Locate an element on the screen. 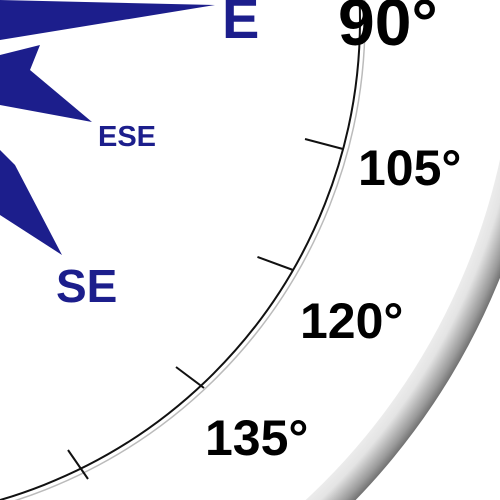 The width and height of the screenshot is (500, 500). degree-label: 135° is located at coordinates (256, 438).